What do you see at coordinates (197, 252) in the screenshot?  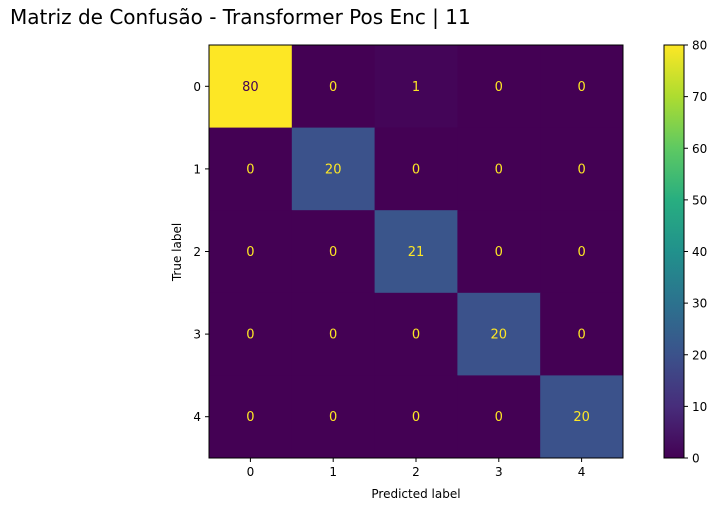 I see `y-tick-label: 2` at bounding box center [197, 252].